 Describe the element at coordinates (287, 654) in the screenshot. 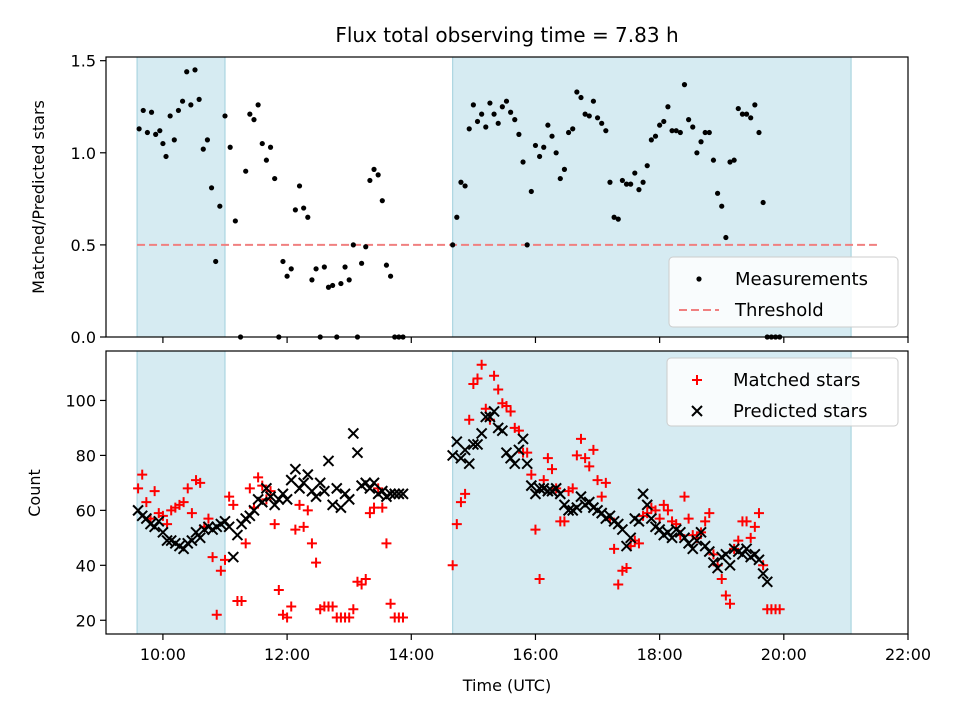

I see `x-tick-label: 12:00` at that location.